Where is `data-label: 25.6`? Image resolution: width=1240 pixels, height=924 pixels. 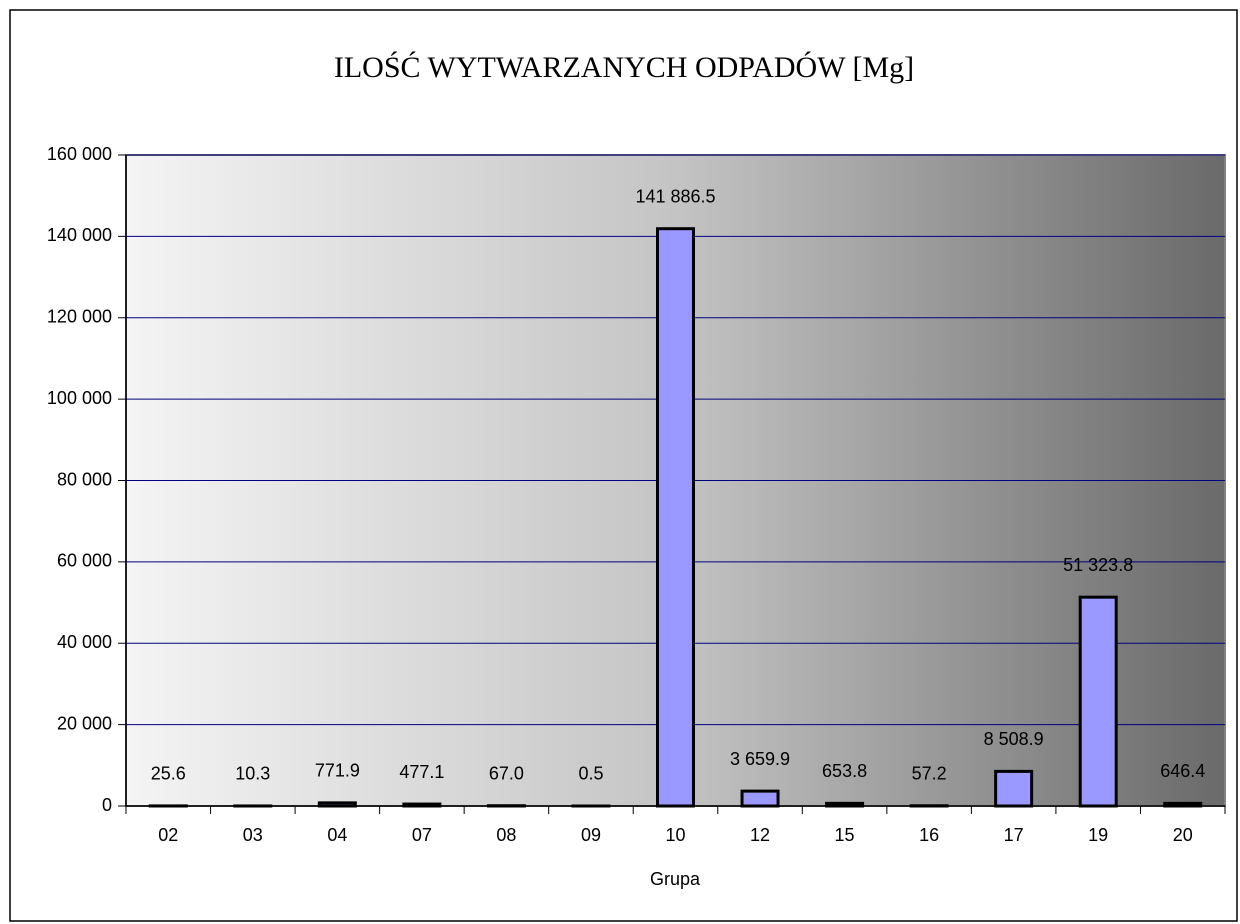
data-label: 25.6 is located at coordinates (168, 774).